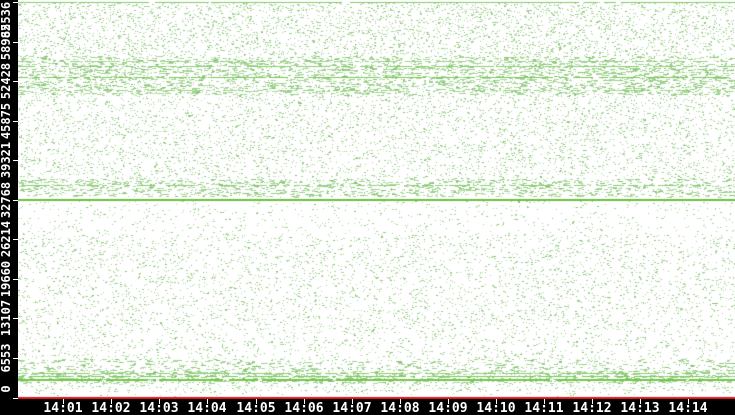 This screenshot has width=735, height=415. Describe the element at coordinates (6, 358) in the screenshot. I see `y-axis-label: 6553` at that location.